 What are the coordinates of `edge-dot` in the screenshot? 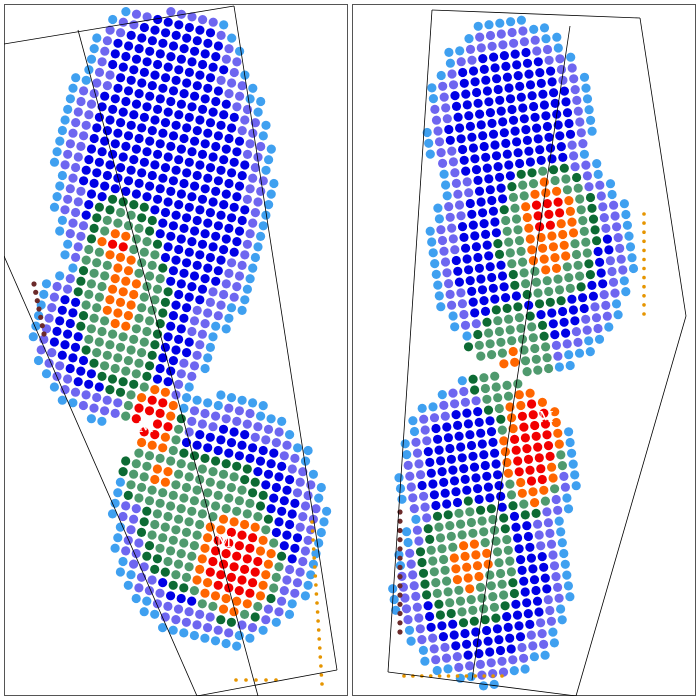 It's located at (400, 595).